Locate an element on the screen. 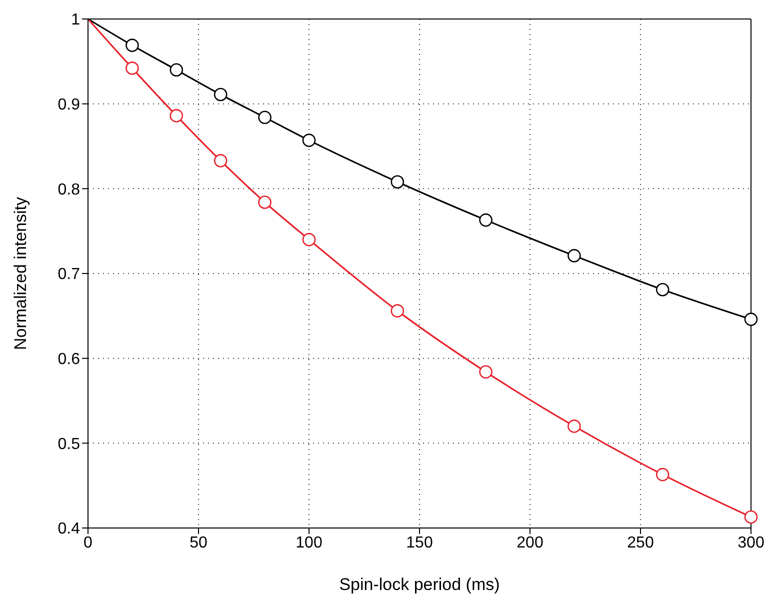 This screenshot has height=603, width=777. y-tick-label: 0.9 is located at coordinates (69, 105).